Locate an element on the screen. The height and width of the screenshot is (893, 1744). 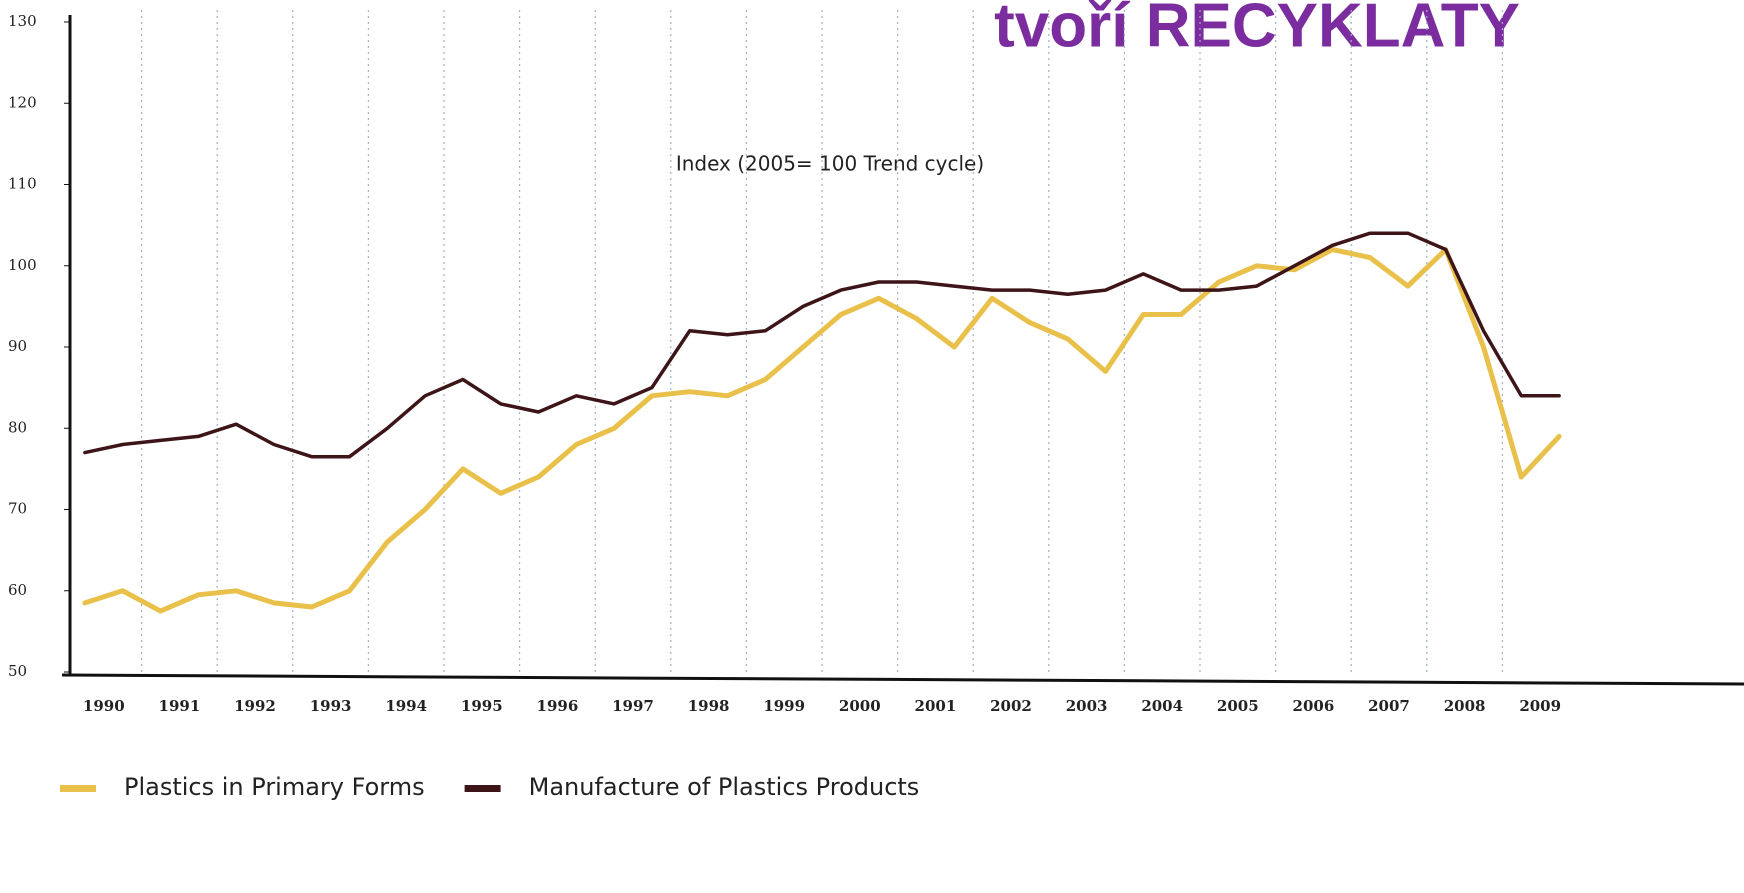
x-tick-label: 2003 is located at coordinates (1087, 706).